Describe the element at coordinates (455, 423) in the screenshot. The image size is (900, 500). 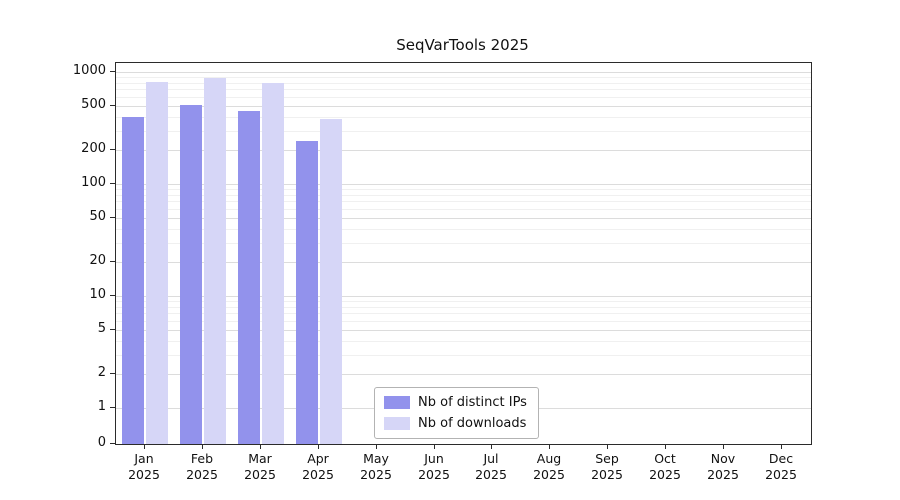
I see `legend-item-downloads: Nb of downloads` at that location.